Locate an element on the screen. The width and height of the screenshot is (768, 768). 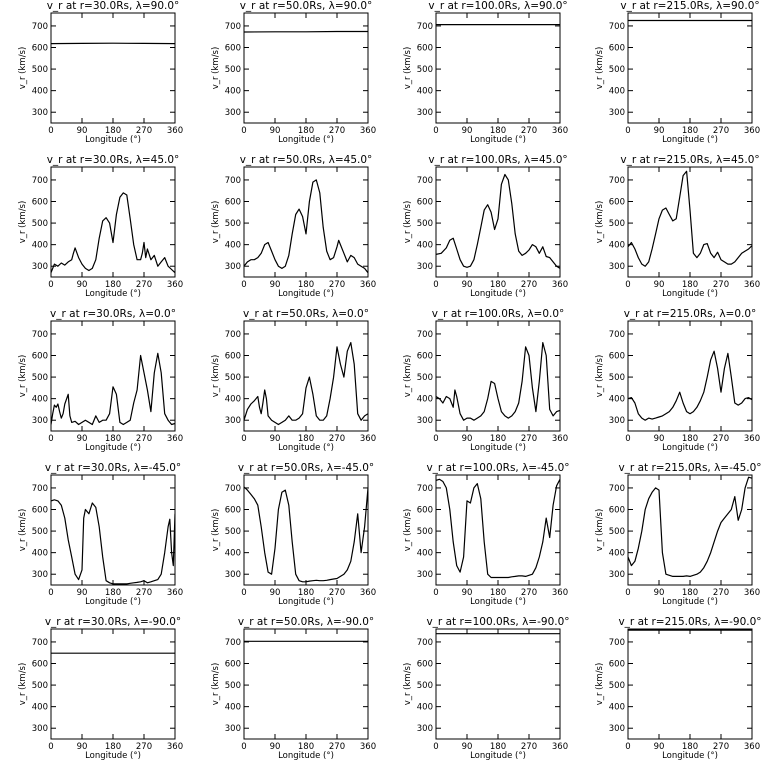
panel-title: v_r at r=30.0Rs, λ=-90.0° is located at coordinates (113, 622).